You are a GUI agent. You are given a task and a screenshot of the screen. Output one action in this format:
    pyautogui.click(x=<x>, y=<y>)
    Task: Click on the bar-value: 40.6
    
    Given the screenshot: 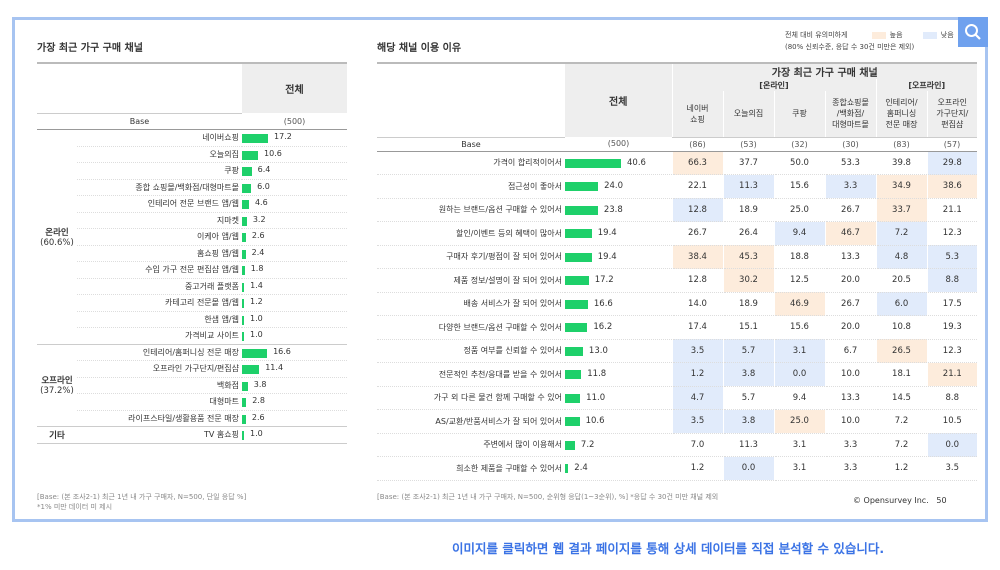 What is the action you would take?
    pyautogui.click(x=636, y=162)
    